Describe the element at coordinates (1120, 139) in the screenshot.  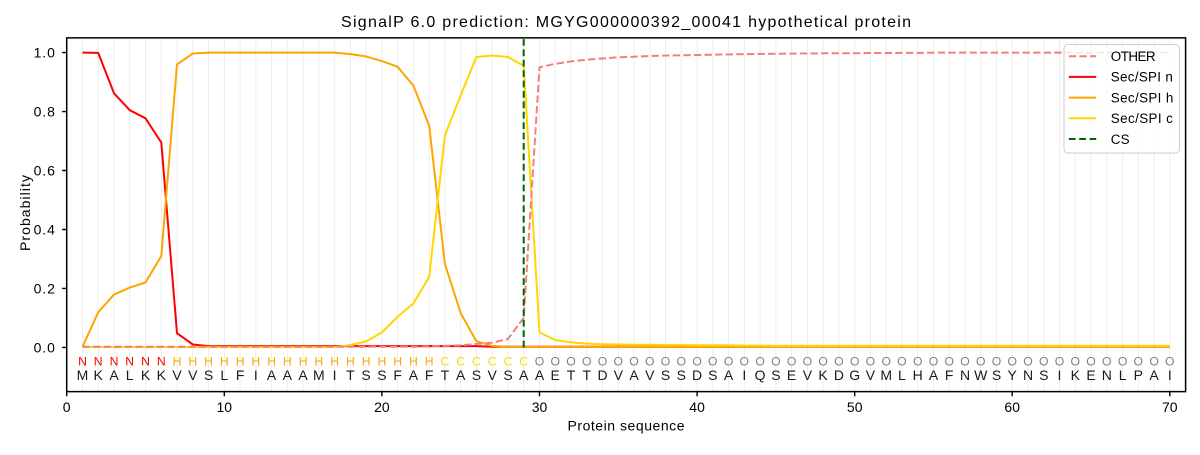
I see `svg-text: CS` at that location.